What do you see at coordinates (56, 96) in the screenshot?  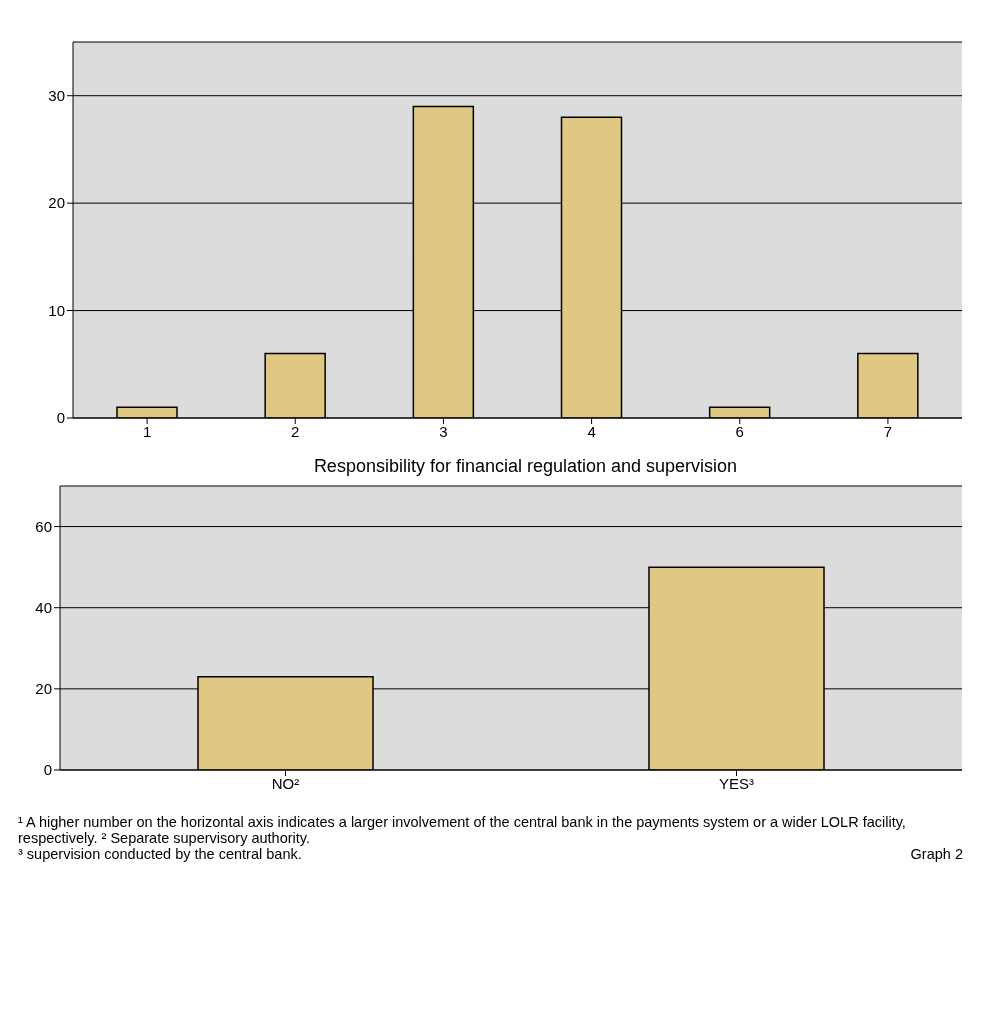 I see `y-tick-label: 30` at bounding box center [56, 96].